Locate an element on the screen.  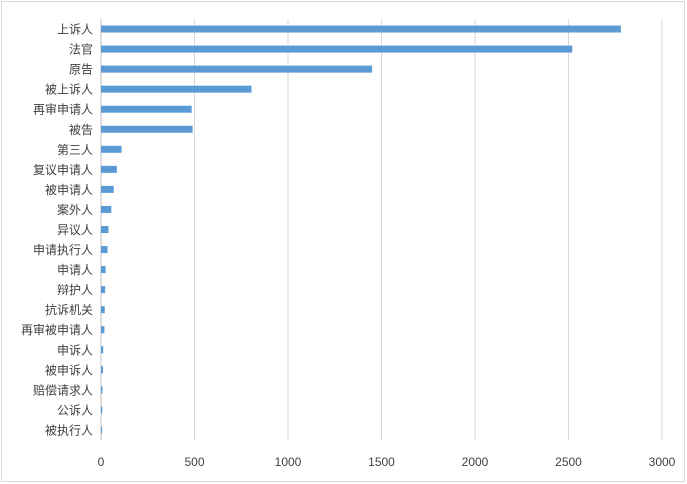
x-tick-label-1000: 1000 is located at coordinates (288, 462).